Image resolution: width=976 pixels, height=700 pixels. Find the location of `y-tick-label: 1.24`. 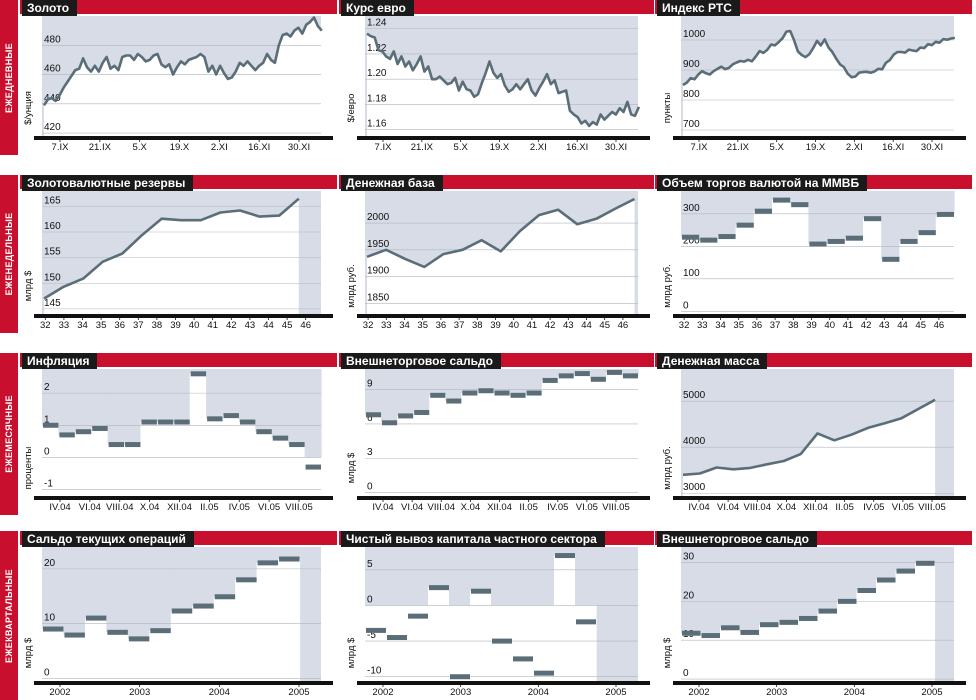

y-tick-label: 1.24 is located at coordinates (377, 23).